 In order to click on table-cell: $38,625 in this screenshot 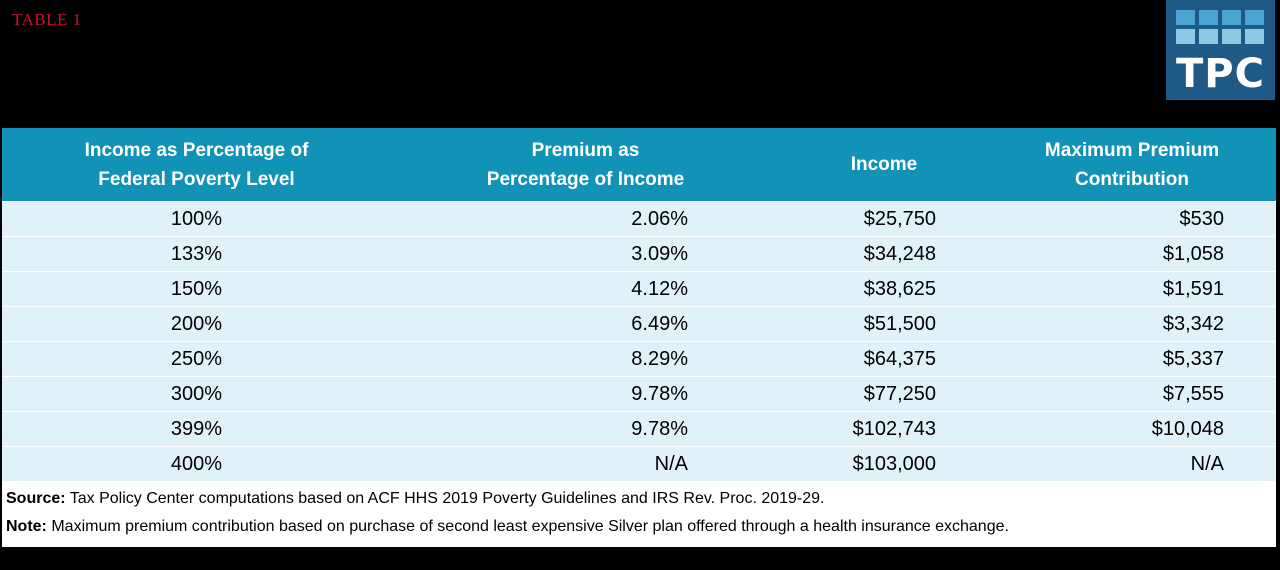, I will do `click(884, 289)`.